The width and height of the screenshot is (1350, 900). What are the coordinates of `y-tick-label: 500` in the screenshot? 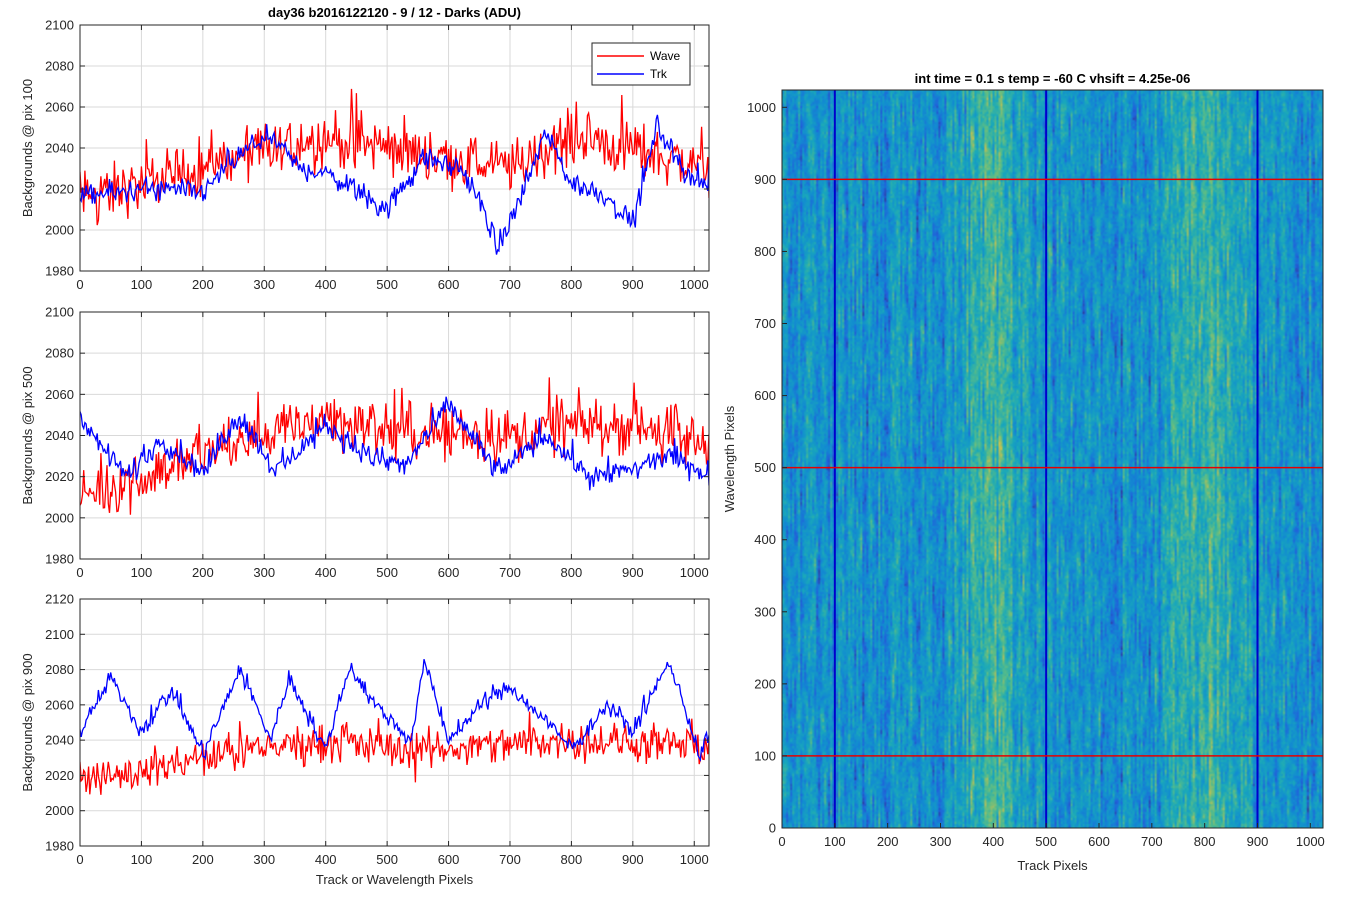 It's located at (765, 467).